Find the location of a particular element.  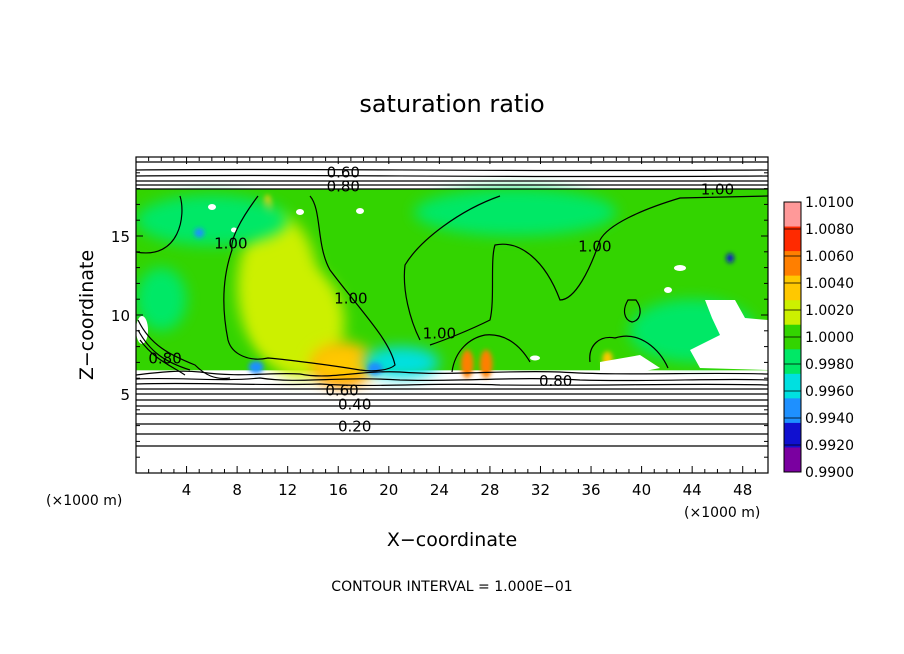

contour-interval-note: CONTOUR INTERVAL = 1.000E−01 is located at coordinates (451, 587).